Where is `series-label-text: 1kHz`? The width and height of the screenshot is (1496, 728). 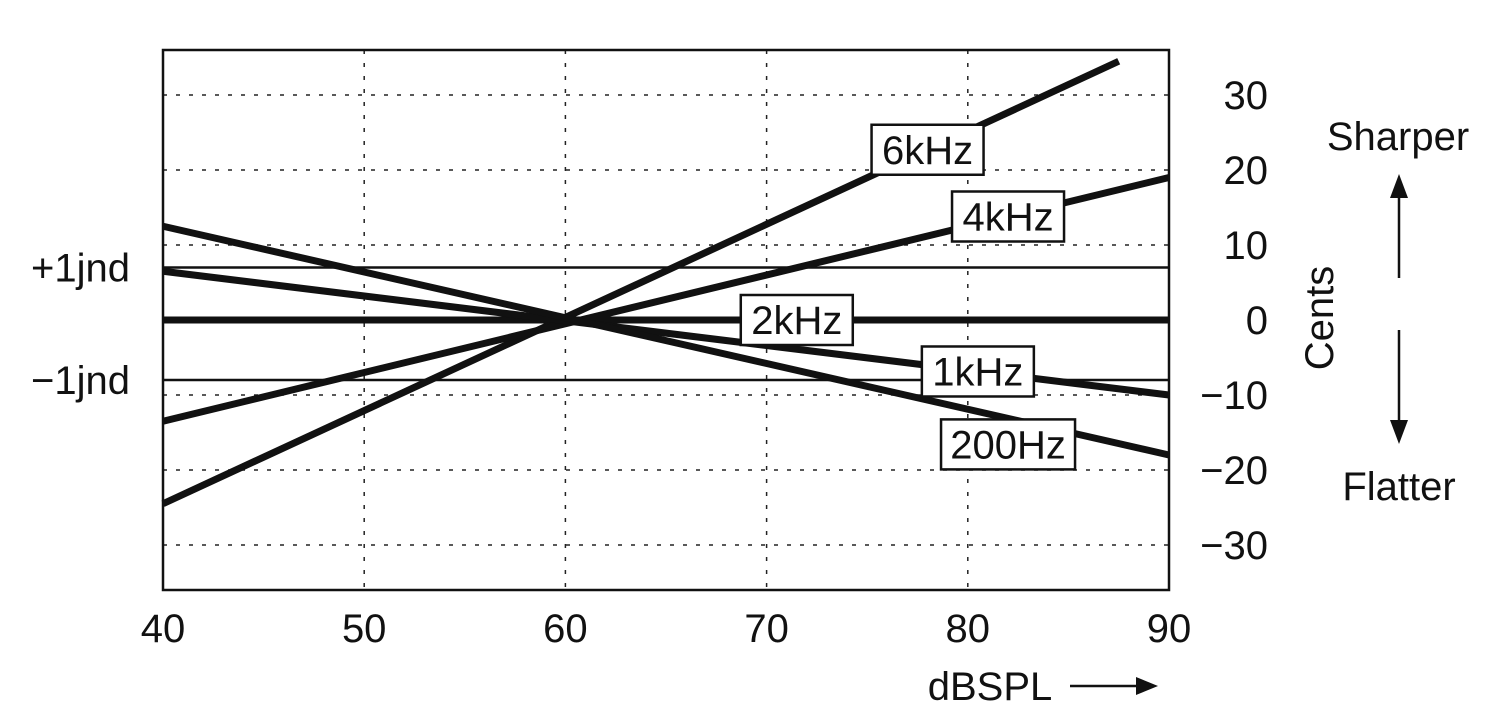 series-label-text: 1kHz is located at coordinates (977, 372).